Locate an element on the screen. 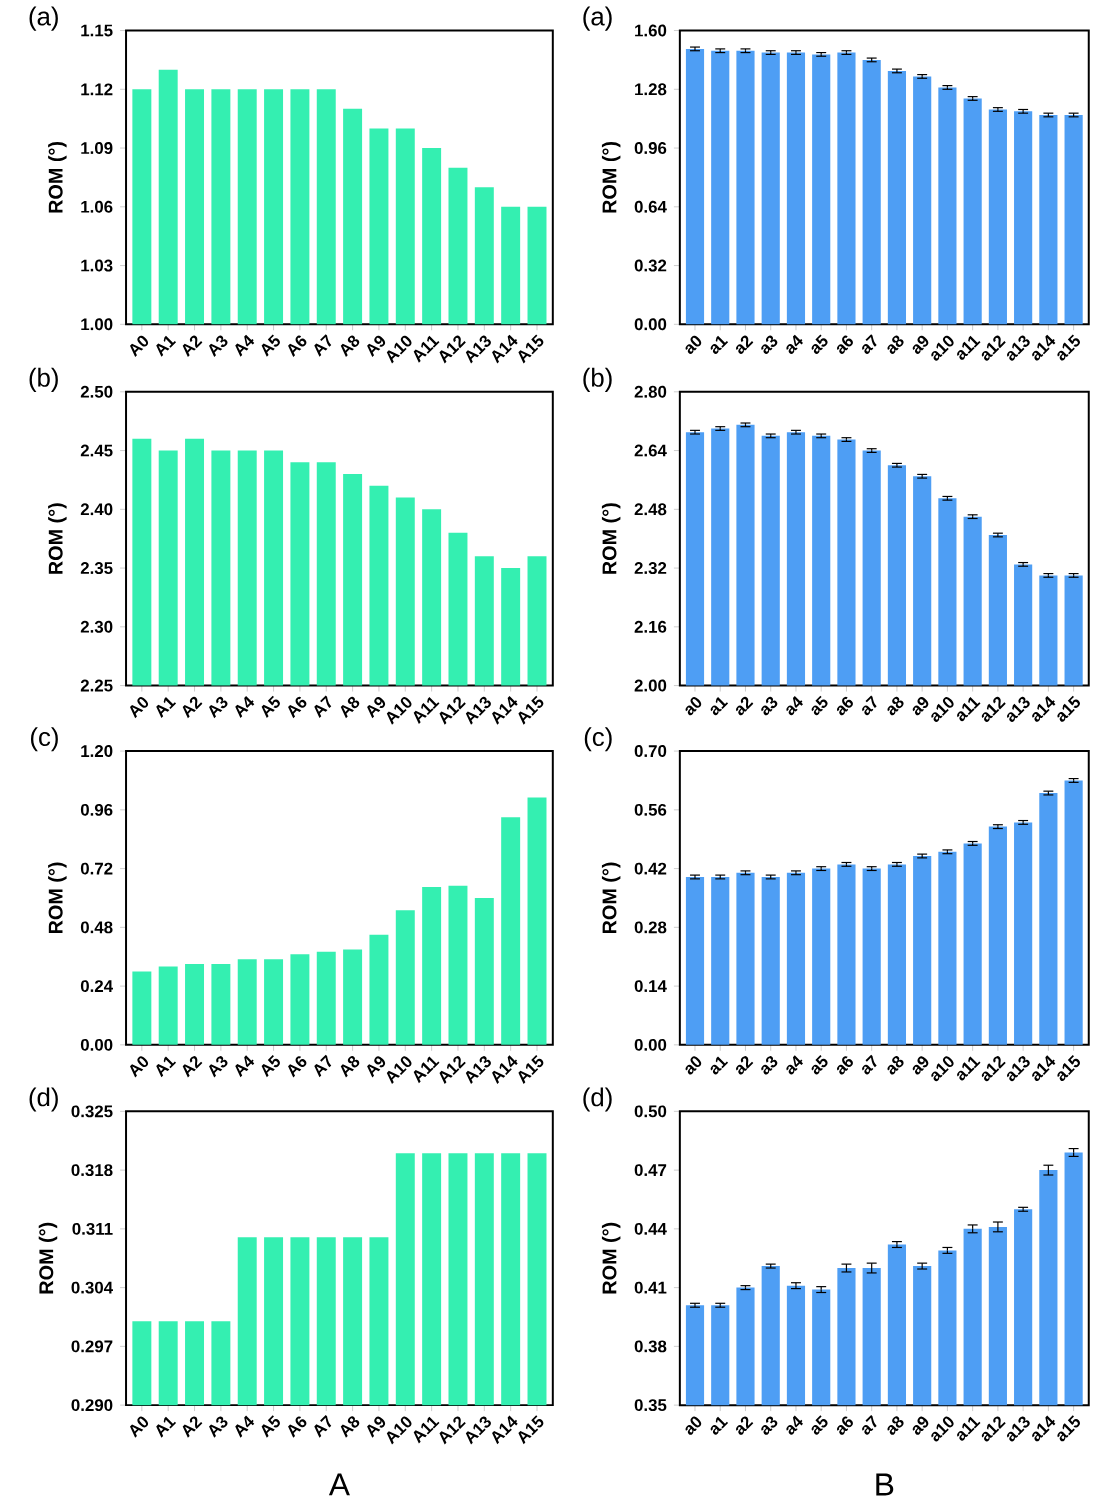 The height and width of the screenshot is (1502, 1104). y-tick-label: 2.32 is located at coordinates (650, 568).